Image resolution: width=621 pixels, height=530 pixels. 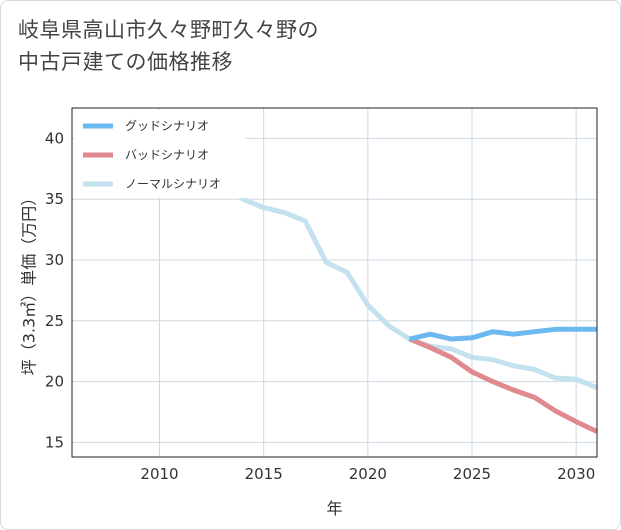 What do you see at coordinates (168, 46) in the screenshot?
I see `chart-title: 岐阜県高山市久々野町久々野の 中古戸建ての価格推移` at bounding box center [168, 46].